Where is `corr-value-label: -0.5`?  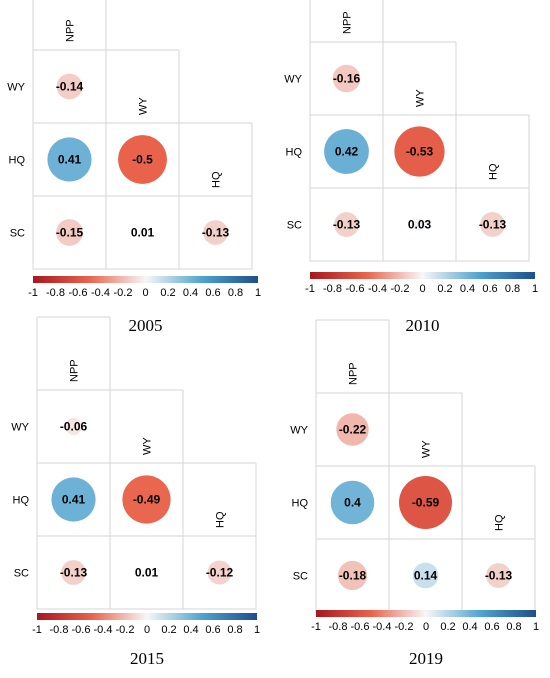 corr-value-label: -0.5 is located at coordinates (142, 160).